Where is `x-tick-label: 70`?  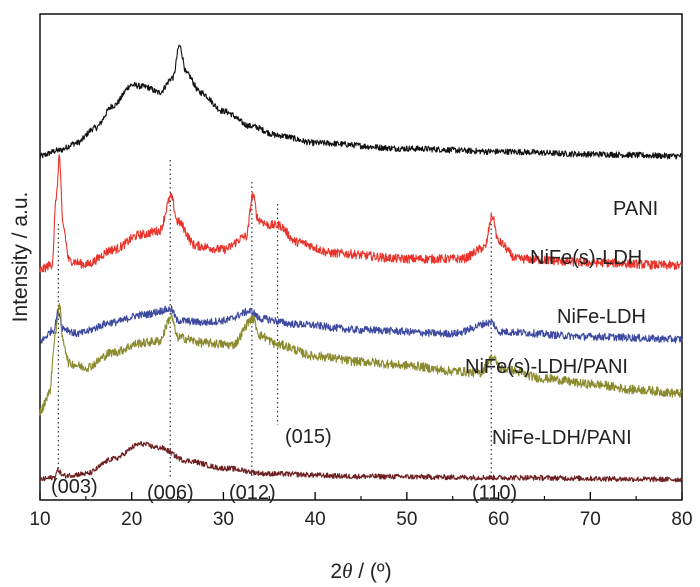
x-tick-label: 70 is located at coordinates (590, 519).